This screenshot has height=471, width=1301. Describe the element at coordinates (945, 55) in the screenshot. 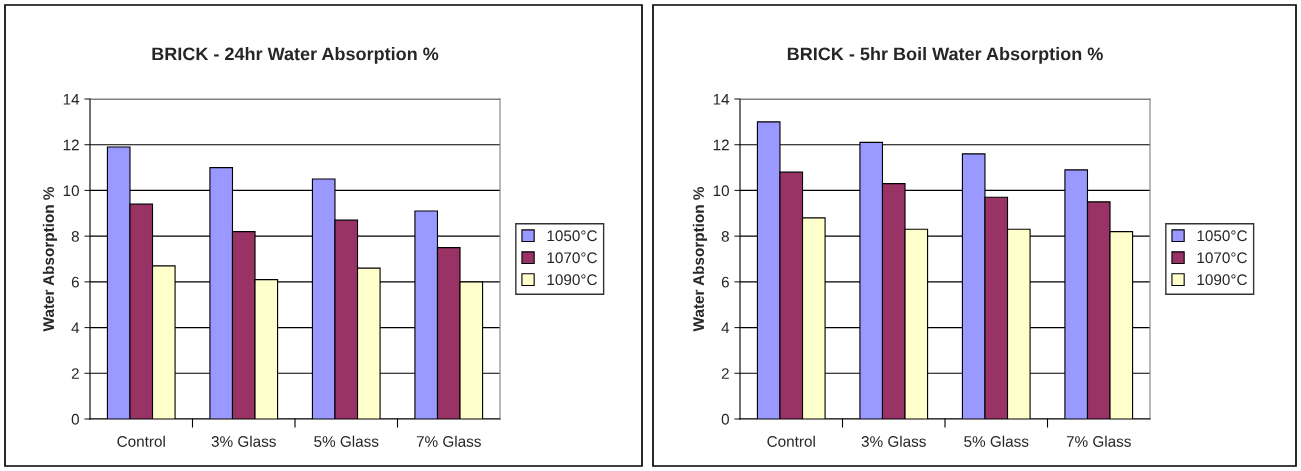

I see `chart-title: BRICK - 5hr Boil Water Absorption %` at that location.